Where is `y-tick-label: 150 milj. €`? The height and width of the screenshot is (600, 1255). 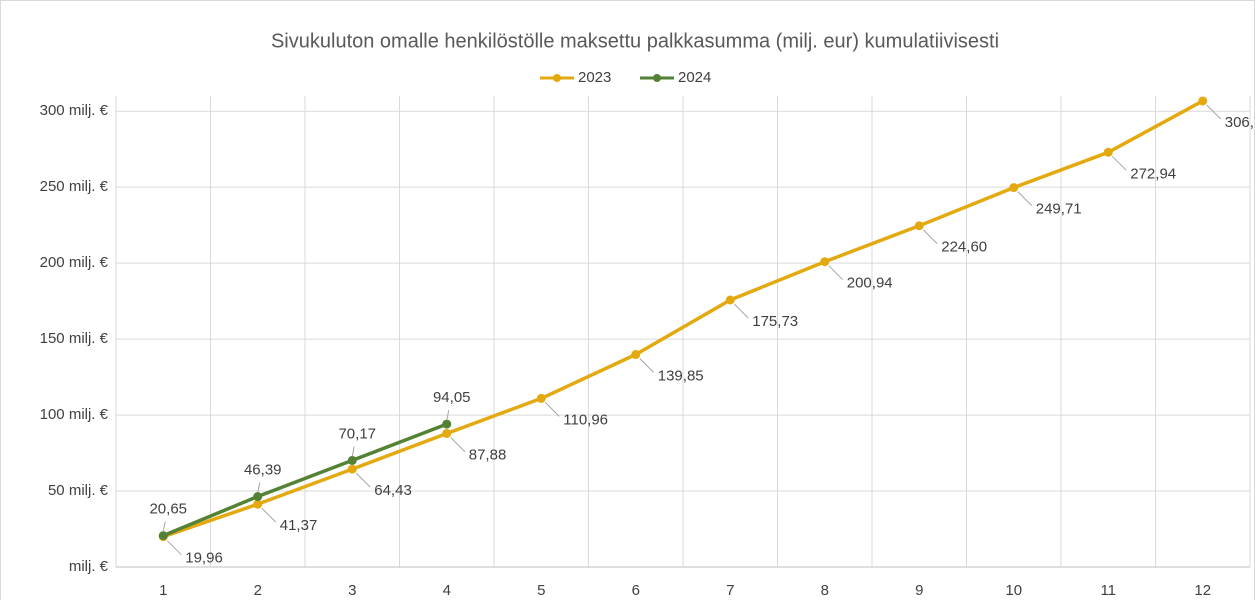
y-tick-label: 150 milj. € is located at coordinates (74, 338).